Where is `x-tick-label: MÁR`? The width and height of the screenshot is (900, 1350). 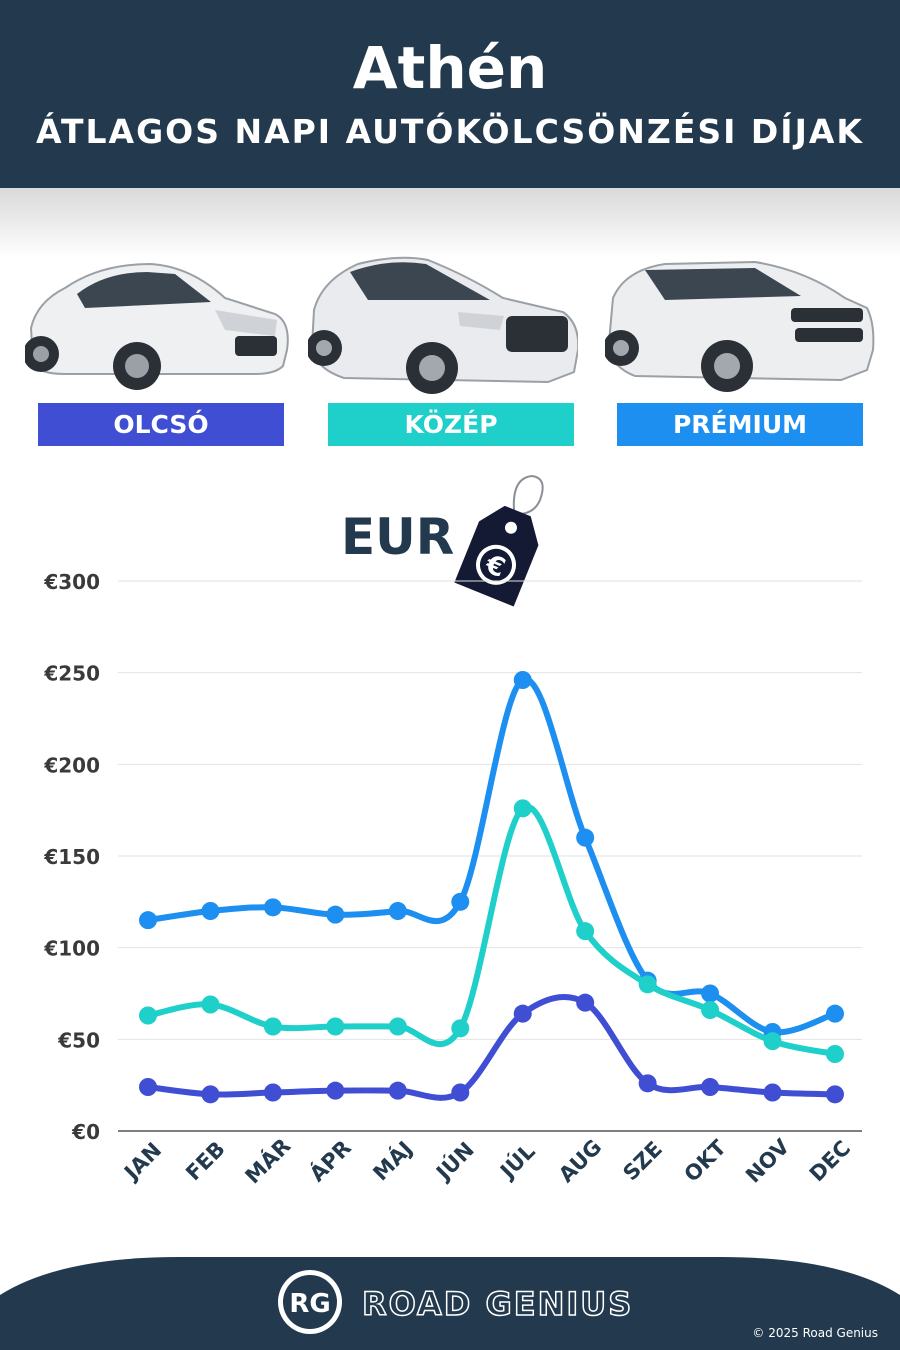 x-tick-label: MÁR is located at coordinates (267, 1160).